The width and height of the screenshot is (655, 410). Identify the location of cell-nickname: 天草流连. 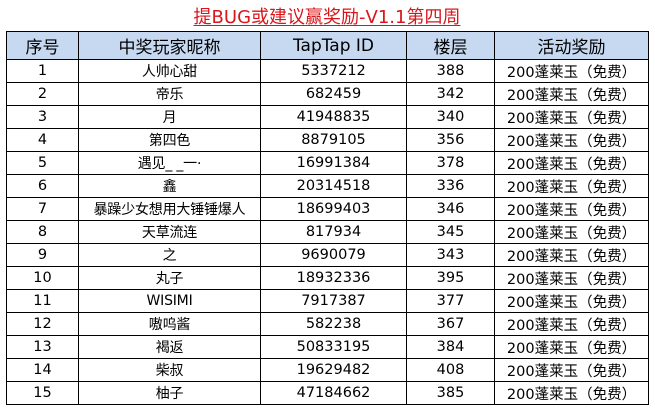
(169, 232).